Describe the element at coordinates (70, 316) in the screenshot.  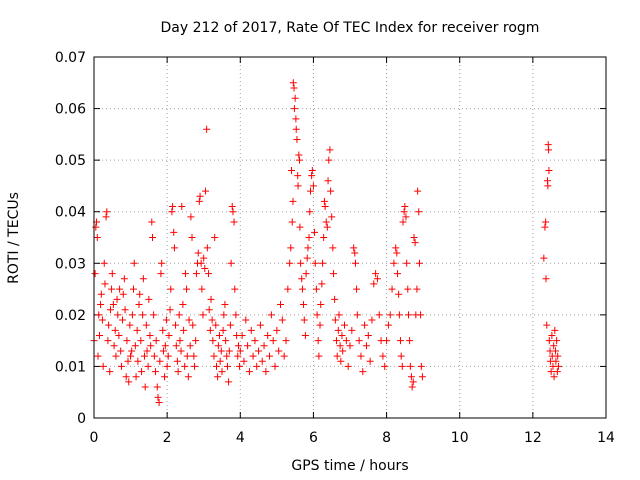
I see `y-tick-label: 0.02` at that location.